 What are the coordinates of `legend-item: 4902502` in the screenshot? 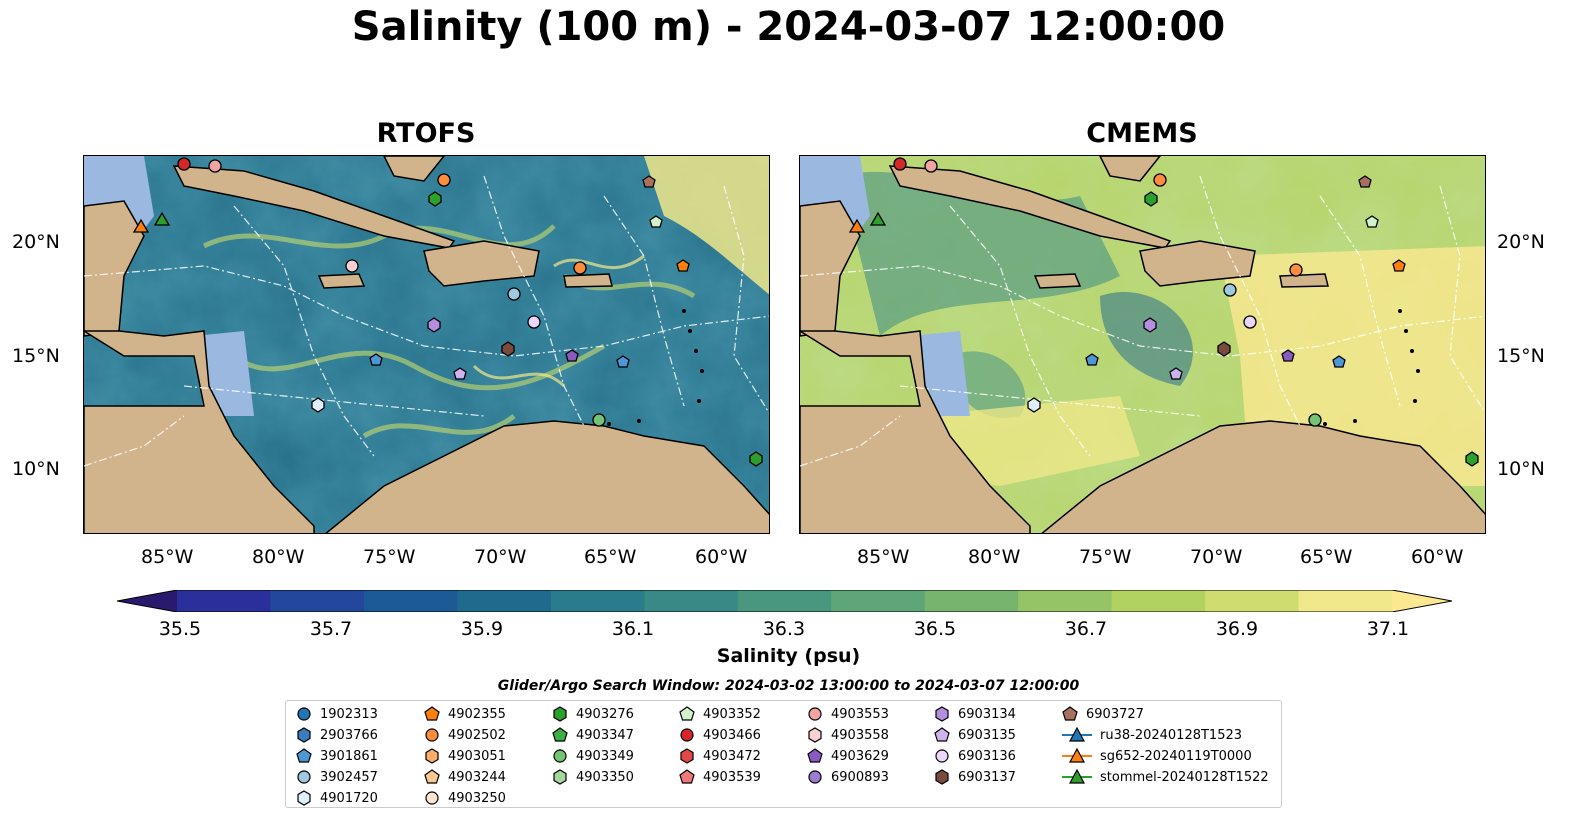 It's located at (465, 735).